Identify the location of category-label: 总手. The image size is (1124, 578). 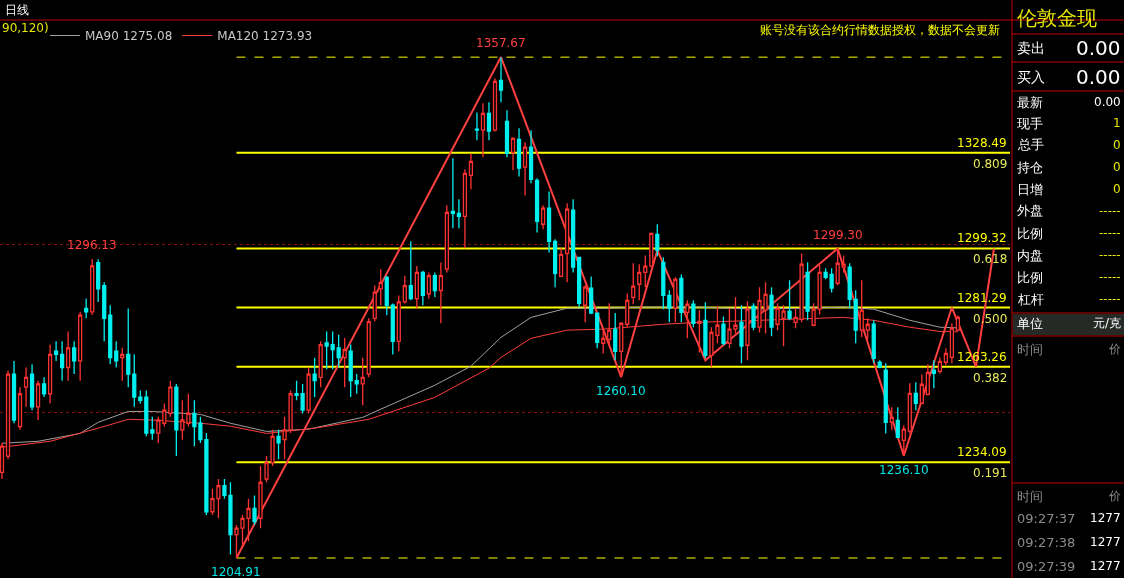
(1030, 144).